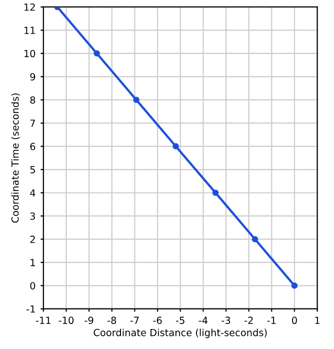 The image size is (334, 349). Describe the element at coordinates (226, 320) in the screenshot. I see `x-tick-label: -3` at that location.